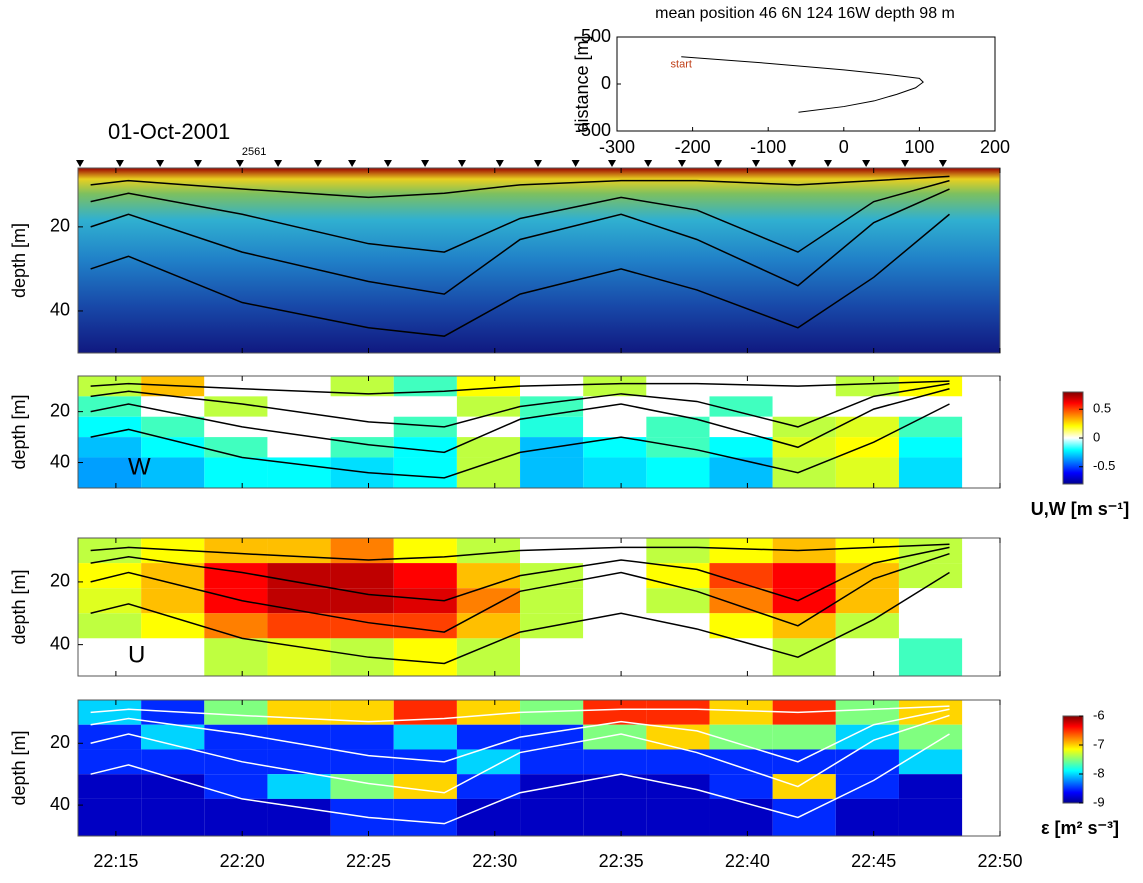  I want to click on colorbar-label: U,W [m s⁻¹], so click(1080, 509).